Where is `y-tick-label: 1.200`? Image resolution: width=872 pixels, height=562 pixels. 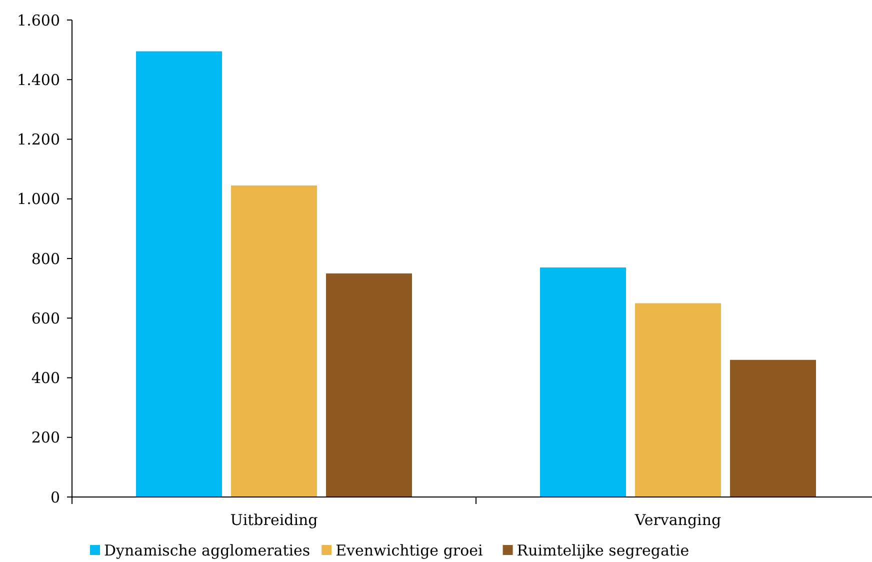 y-tick-label: 1.200 is located at coordinates (38, 139).